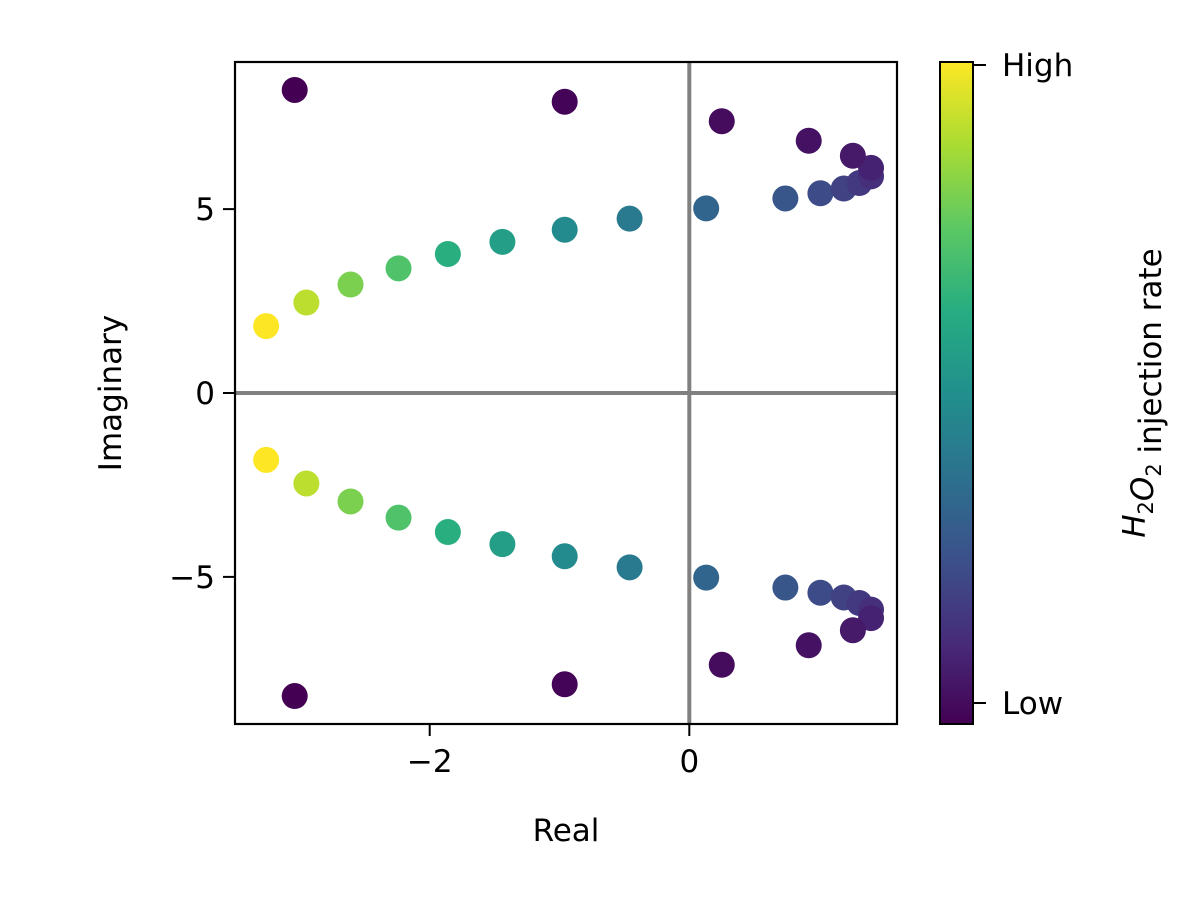 The width and height of the screenshot is (1200, 900). Describe the element at coordinates (1037, 66) in the screenshot. I see `colorbar-high-label: High` at that location.